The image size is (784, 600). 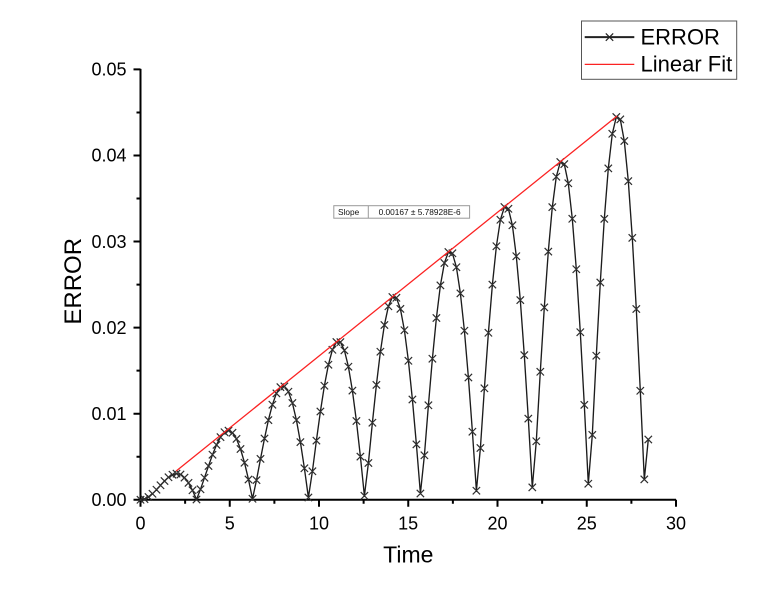 I want to click on svg-text: Linear Fit, so click(x=687, y=63).